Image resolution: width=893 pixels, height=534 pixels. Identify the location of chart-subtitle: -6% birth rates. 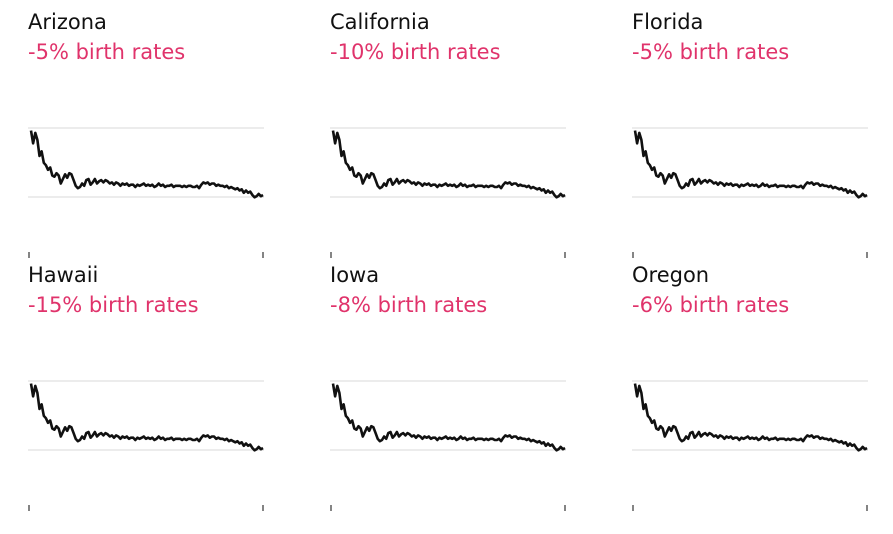
(711, 305).